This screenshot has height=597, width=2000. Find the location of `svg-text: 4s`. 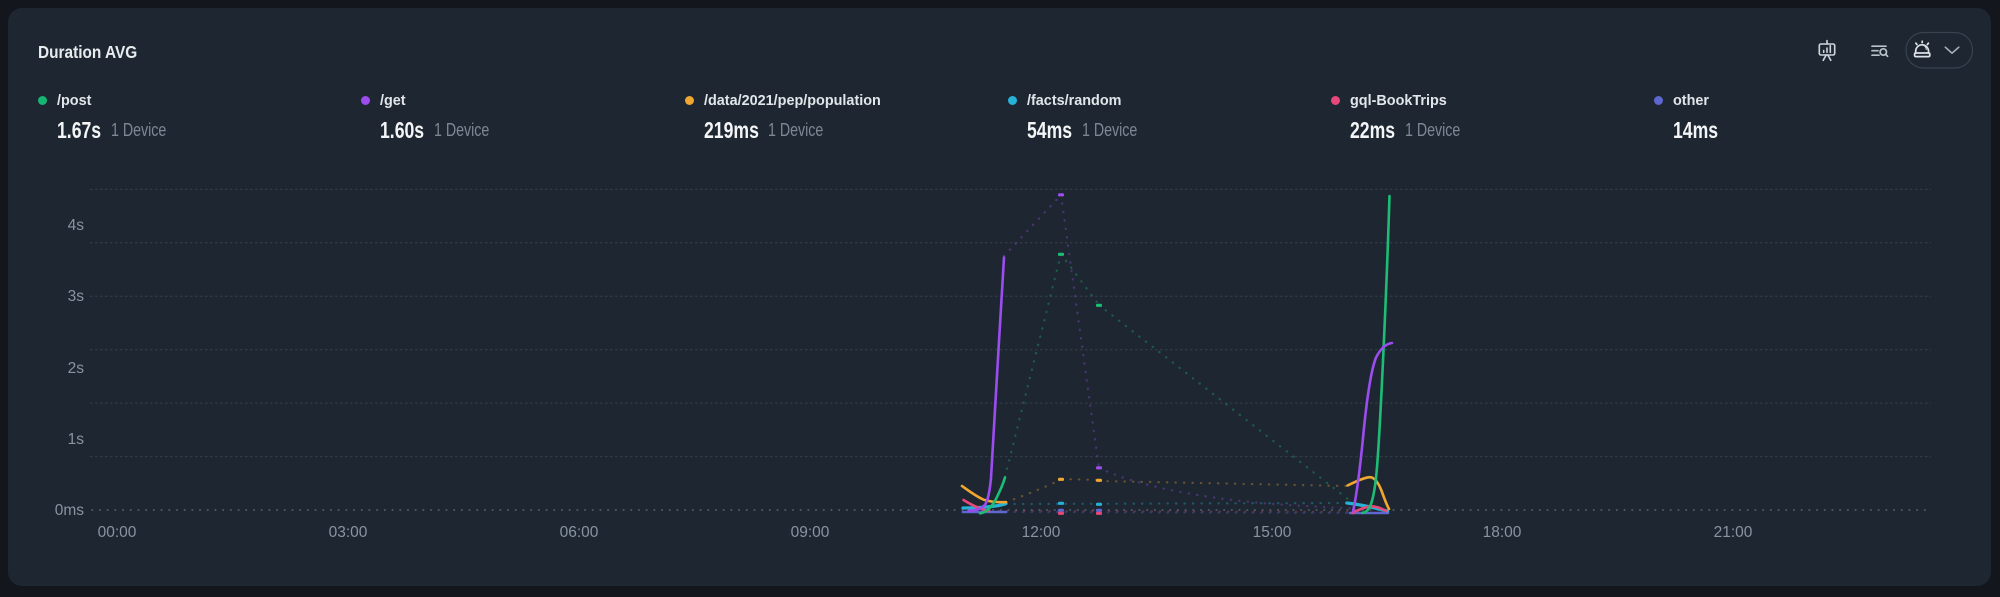

svg-text: 4s is located at coordinates (76, 225).